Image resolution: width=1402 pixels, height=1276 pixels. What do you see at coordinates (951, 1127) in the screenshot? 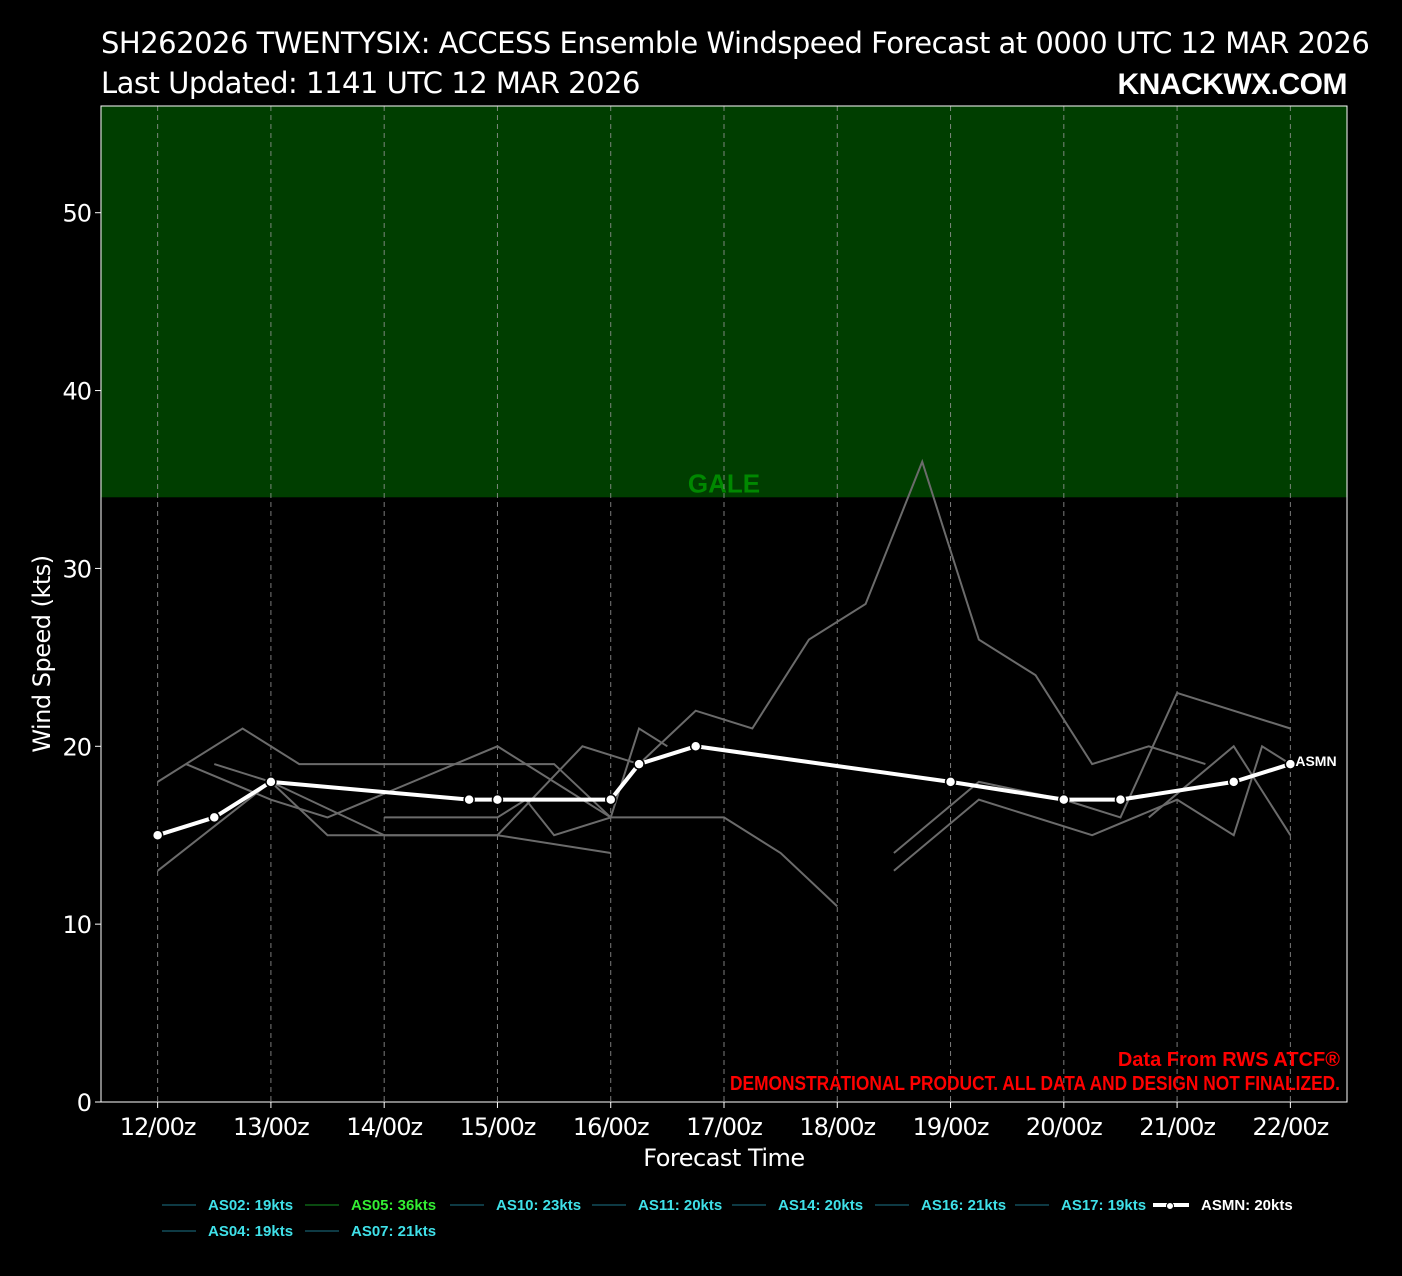
I see `x-tick-label: 19/00z` at bounding box center [951, 1127].